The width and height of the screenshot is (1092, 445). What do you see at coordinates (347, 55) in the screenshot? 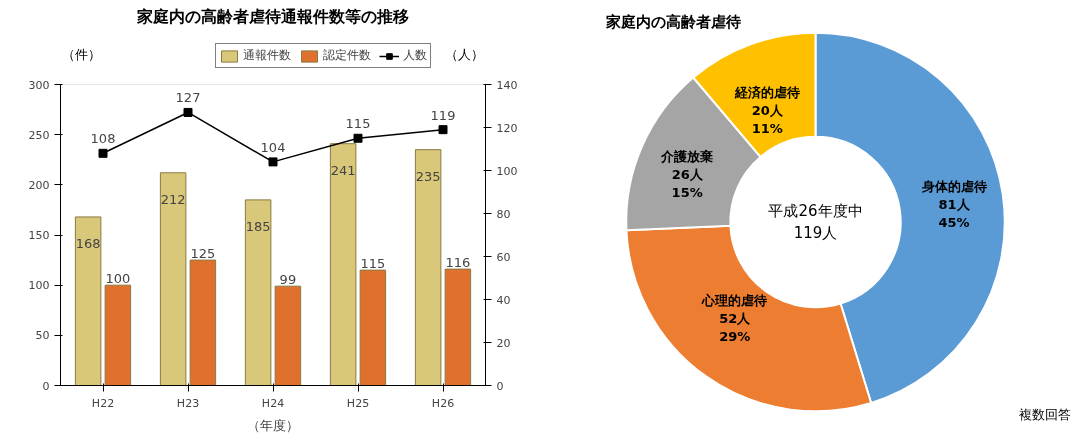
I see `legend-label: 認定件数` at bounding box center [347, 55].